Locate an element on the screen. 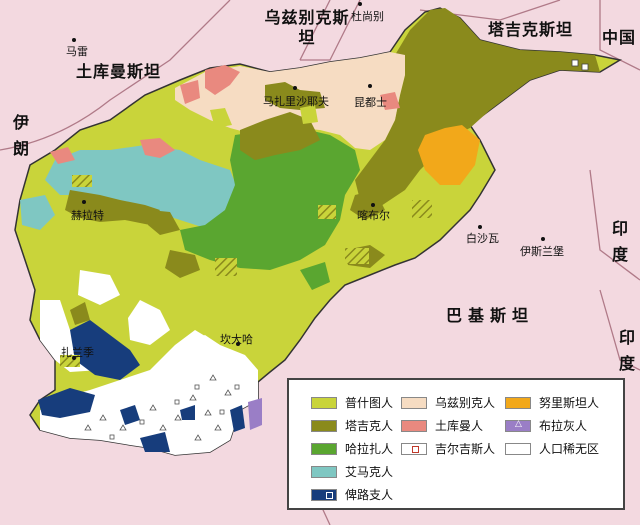 The height and width of the screenshot is (525, 640). legend-item-tajik: 塔吉克人 is located at coordinates (352, 425).